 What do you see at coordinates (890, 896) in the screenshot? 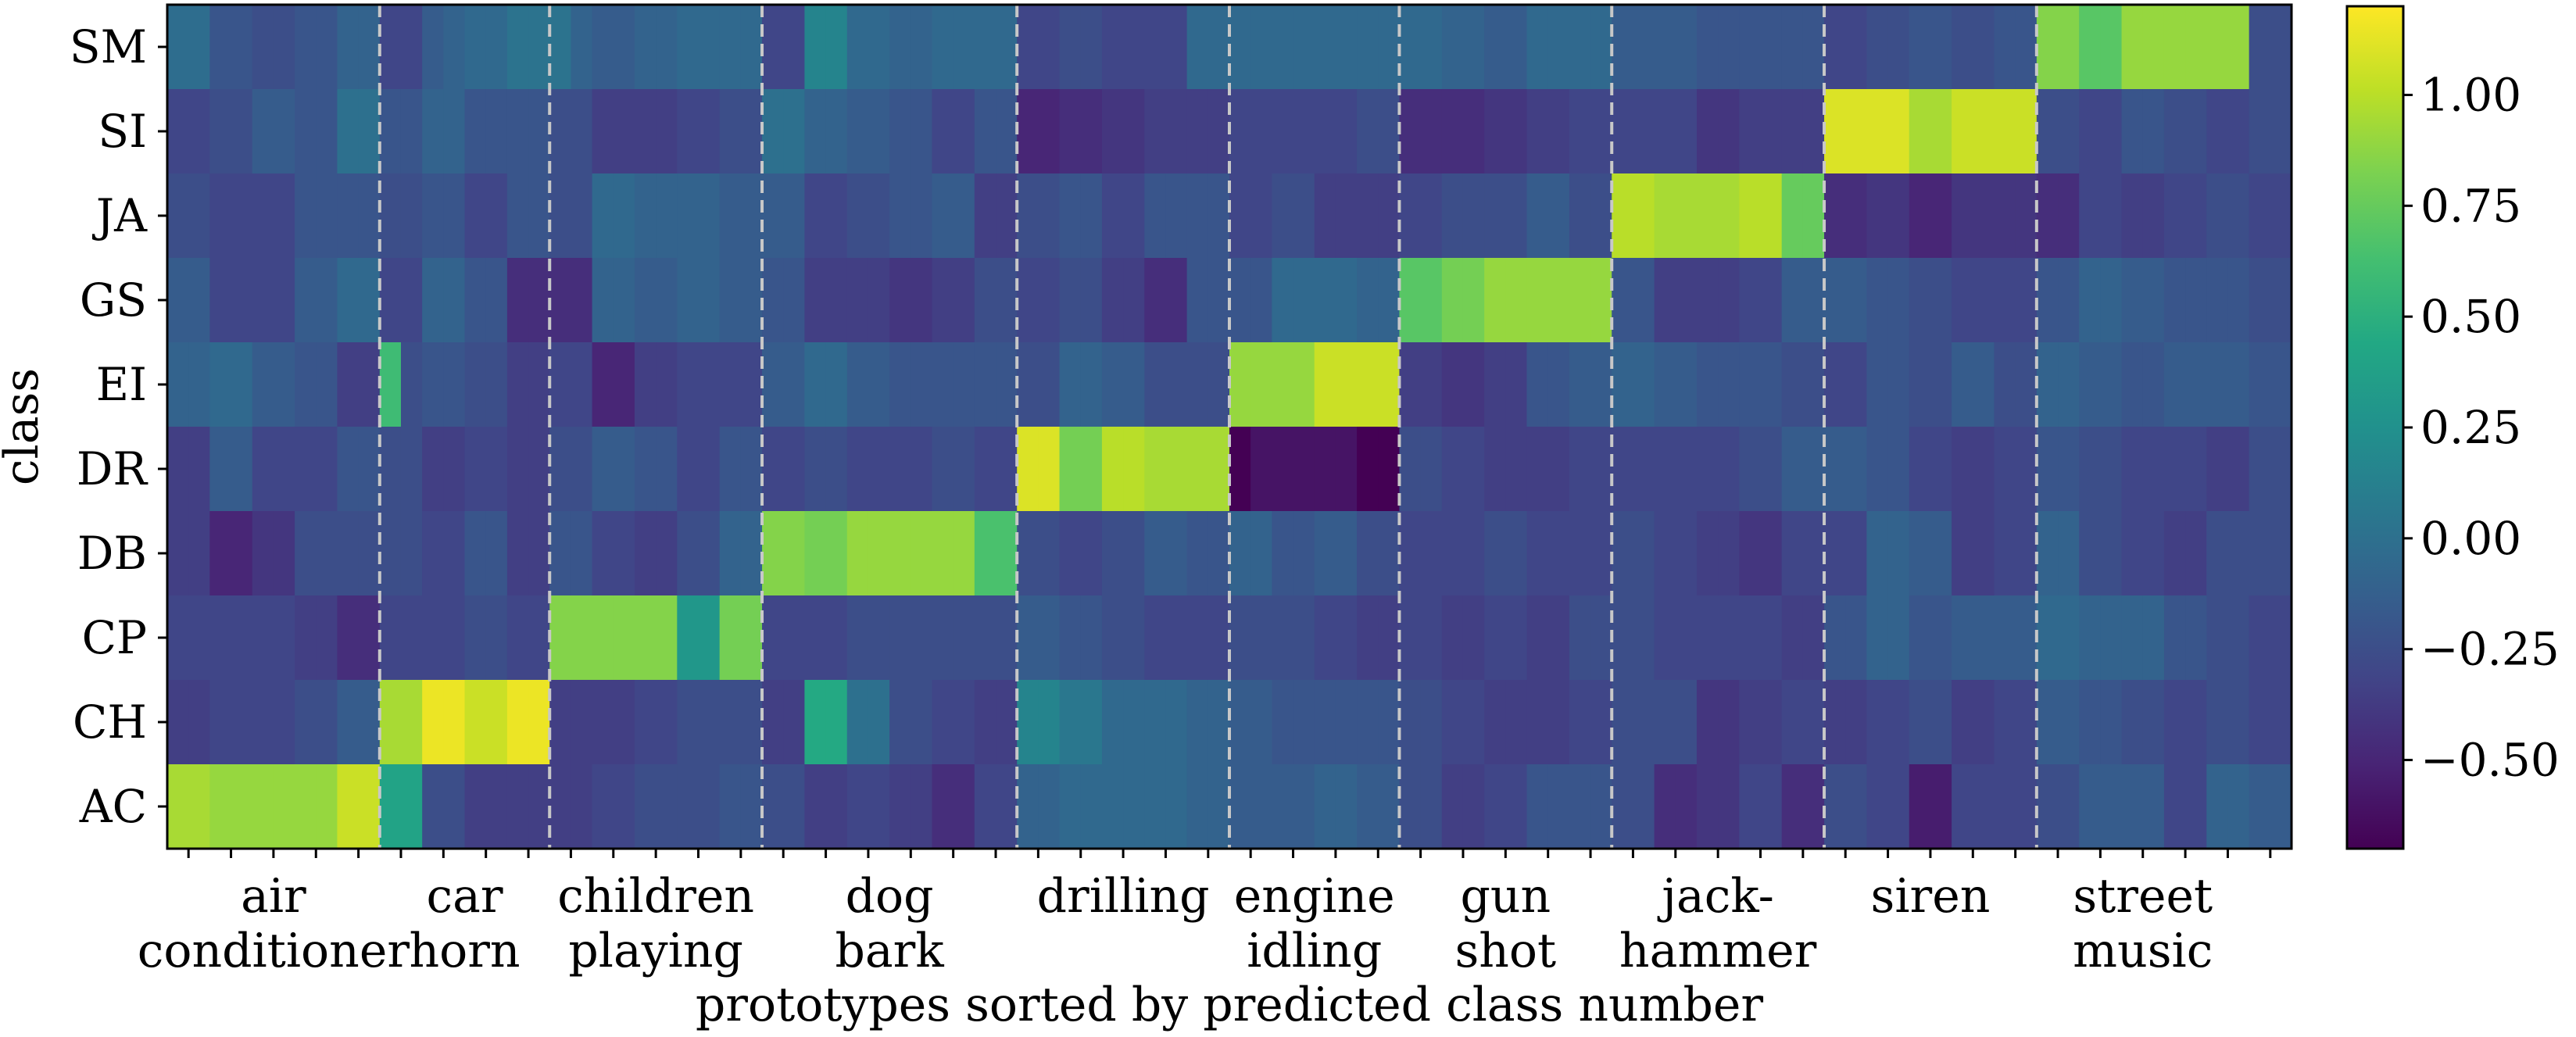
I see `x-group-label: dog` at bounding box center [890, 896].